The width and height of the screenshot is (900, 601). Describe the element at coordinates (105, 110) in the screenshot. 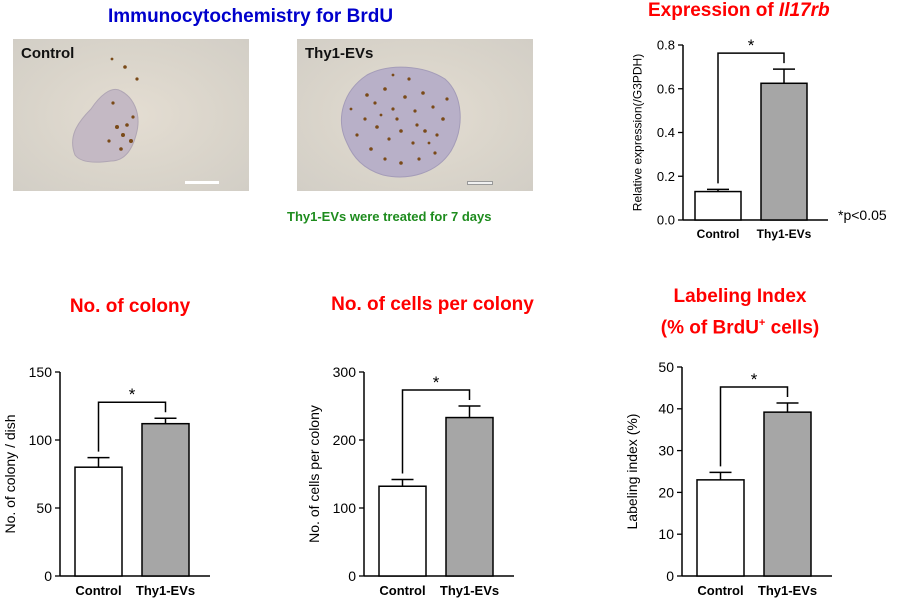

I see `micrograph-control-image` at that location.